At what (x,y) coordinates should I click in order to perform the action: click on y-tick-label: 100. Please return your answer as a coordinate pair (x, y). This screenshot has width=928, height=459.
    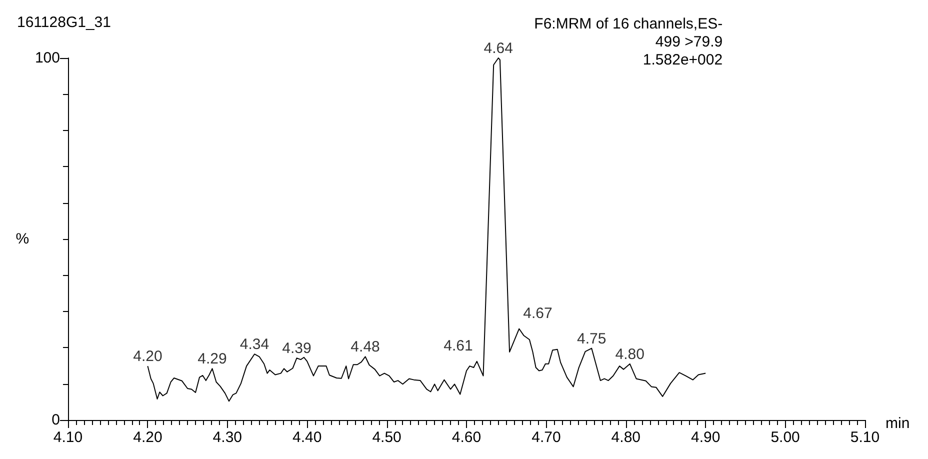
    Looking at the image, I should click on (47, 58).